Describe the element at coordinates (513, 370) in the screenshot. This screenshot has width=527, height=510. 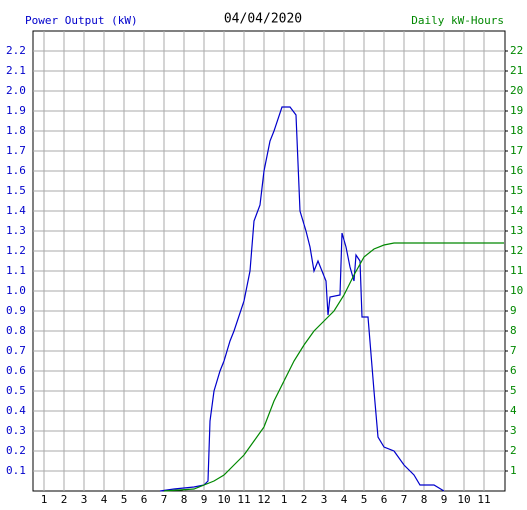
I see `y2-tick-label: 6` at that location.